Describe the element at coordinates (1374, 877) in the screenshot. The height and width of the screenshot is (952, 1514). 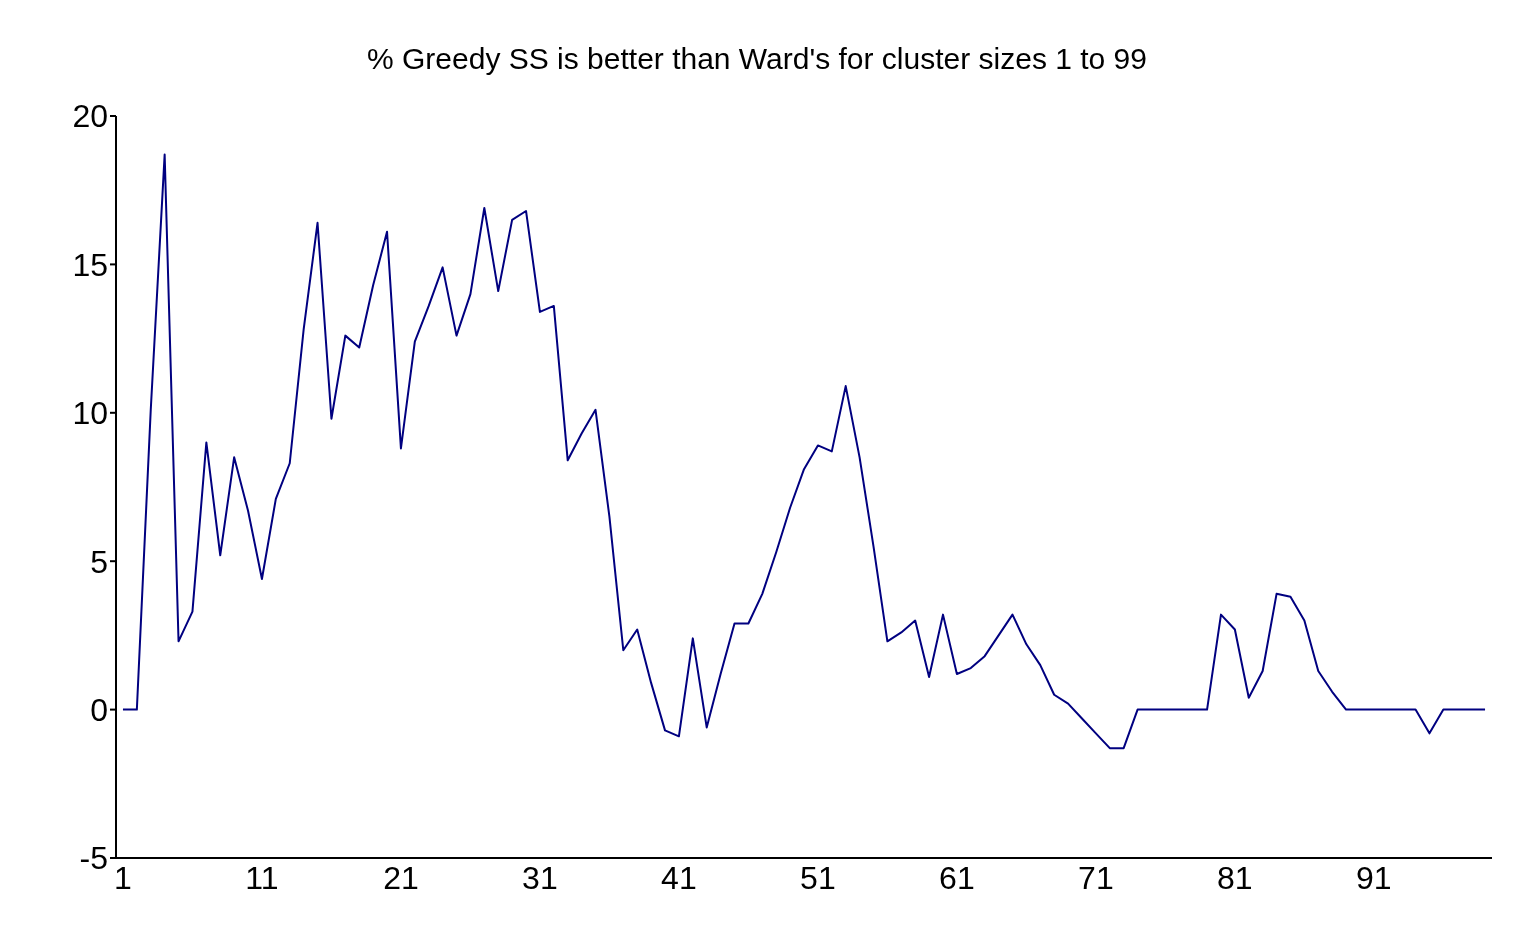
I see `x-tick-label: 91` at that location.